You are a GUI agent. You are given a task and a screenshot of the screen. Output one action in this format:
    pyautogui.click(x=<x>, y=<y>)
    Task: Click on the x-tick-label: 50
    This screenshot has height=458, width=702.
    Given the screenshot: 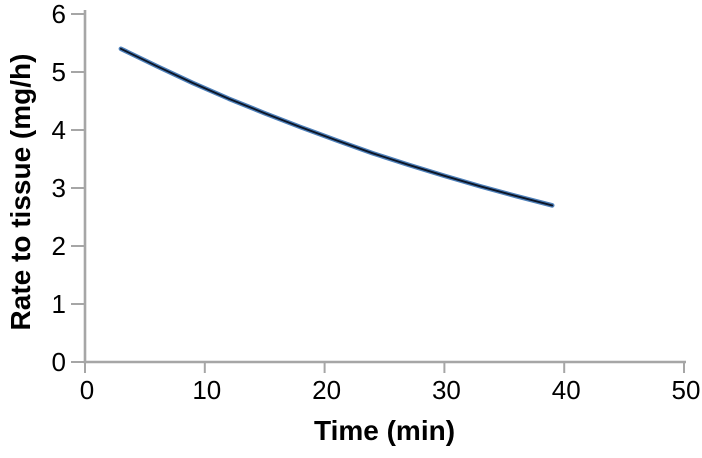 What is the action you would take?
    pyautogui.click(x=686, y=390)
    